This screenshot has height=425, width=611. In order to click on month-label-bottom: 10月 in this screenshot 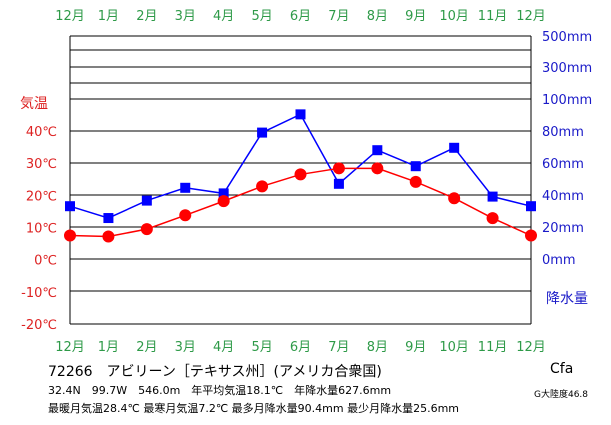, I will do `click(454, 347)`.